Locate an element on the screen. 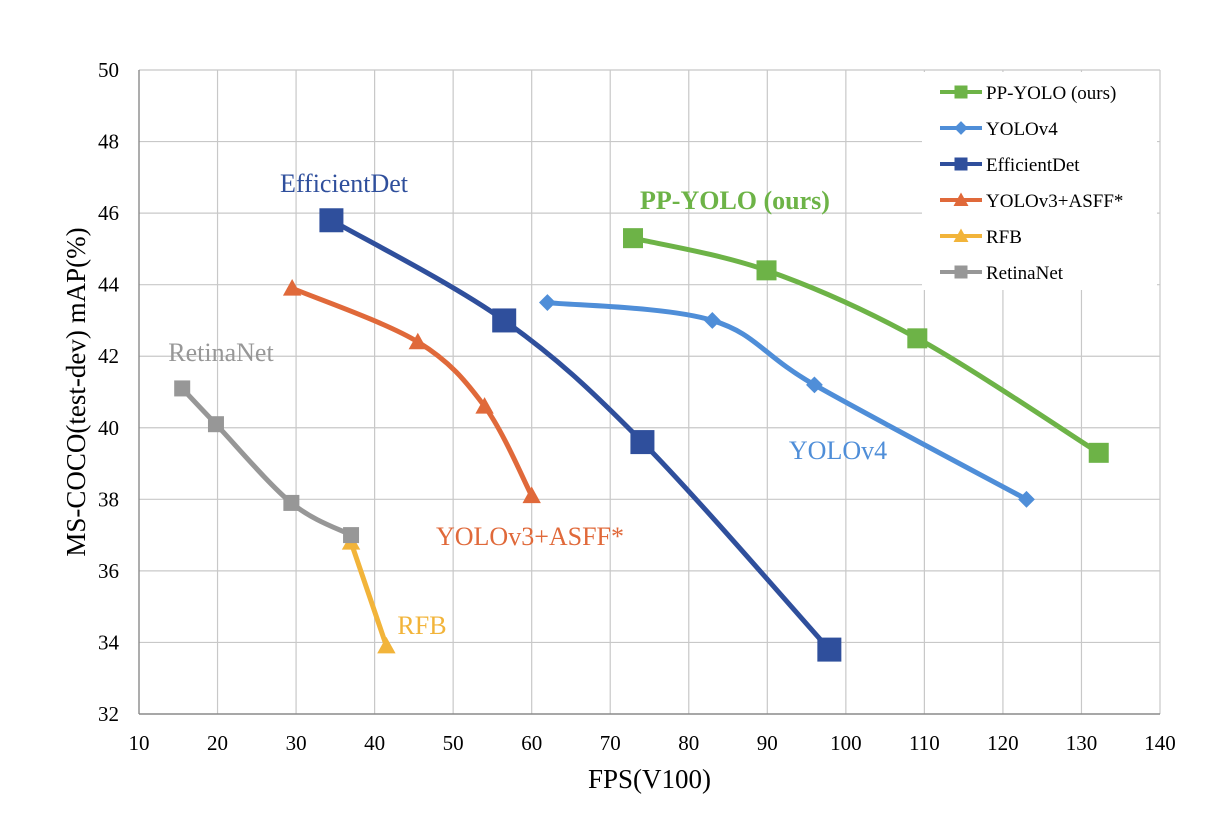 The image size is (1230, 822). x-tick-label: 110 is located at coordinates (924, 743).